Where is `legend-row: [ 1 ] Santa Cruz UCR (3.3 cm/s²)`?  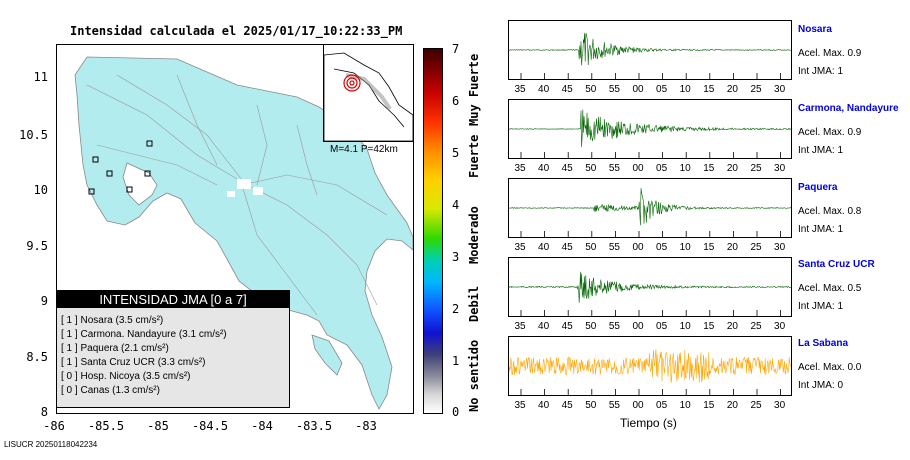 legend-row: [ 1 ] Santa Cruz UCR (3.3 cm/s²) is located at coordinates (133, 362).